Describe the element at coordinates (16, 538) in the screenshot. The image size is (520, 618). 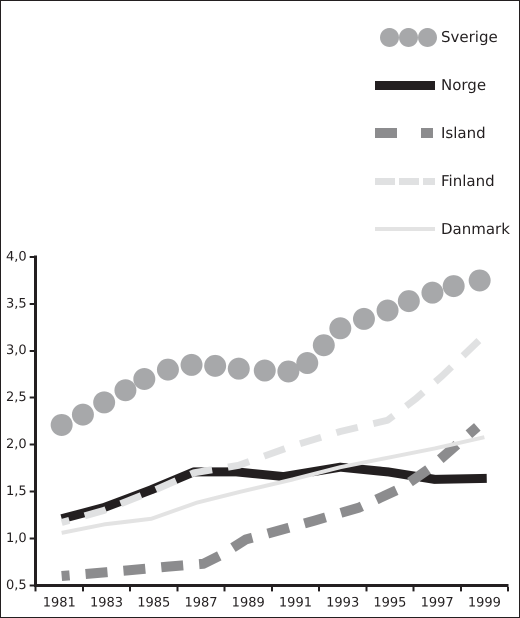
I see `y-tick-label: 1,0` at that location.